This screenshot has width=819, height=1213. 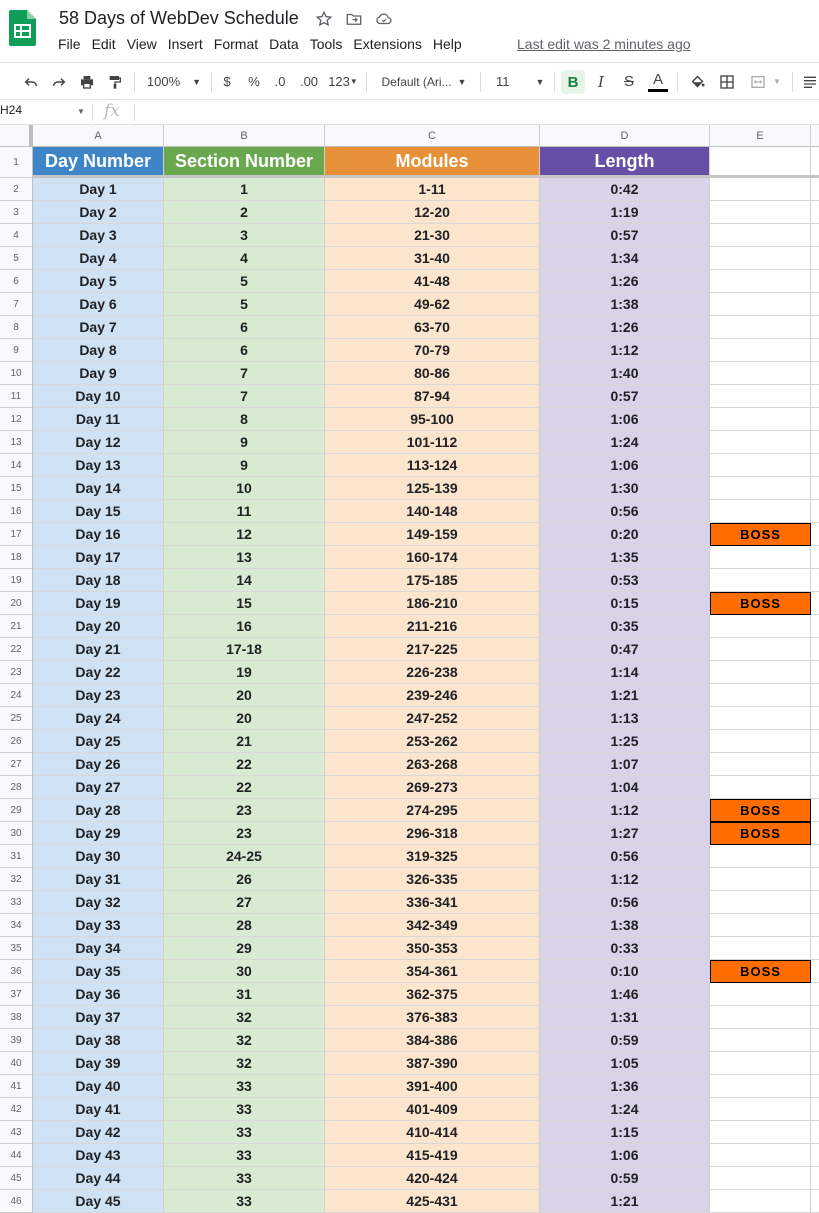 What do you see at coordinates (16, 465) in the screenshot?
I see `row-header: 14` at bounding box center [16, 465].